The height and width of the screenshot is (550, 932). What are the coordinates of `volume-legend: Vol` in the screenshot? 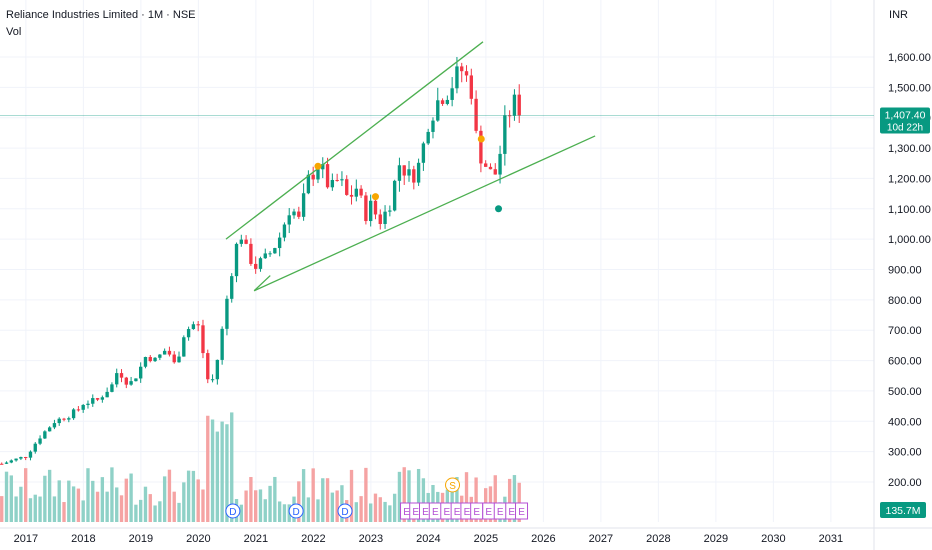 It's located at (14, 32).